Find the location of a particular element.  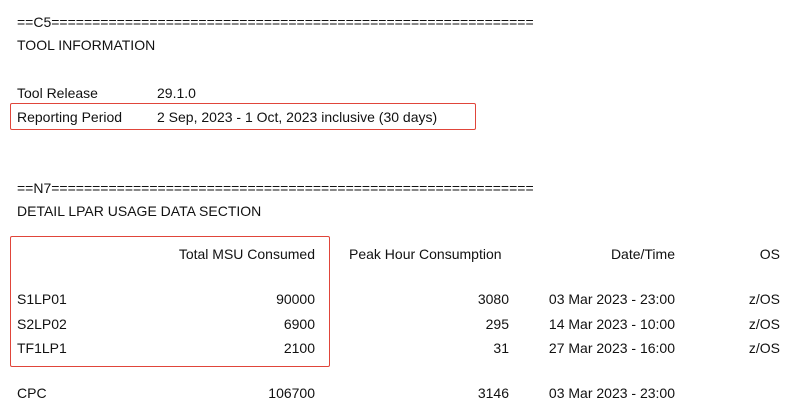

column-header-datetime: Date/Time is located at coordinates (642, 254).